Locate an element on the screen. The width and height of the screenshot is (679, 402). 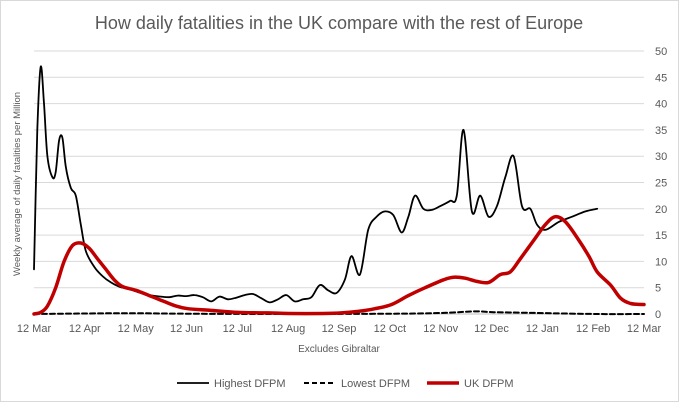
series-line is located at coordinates (339, 313).